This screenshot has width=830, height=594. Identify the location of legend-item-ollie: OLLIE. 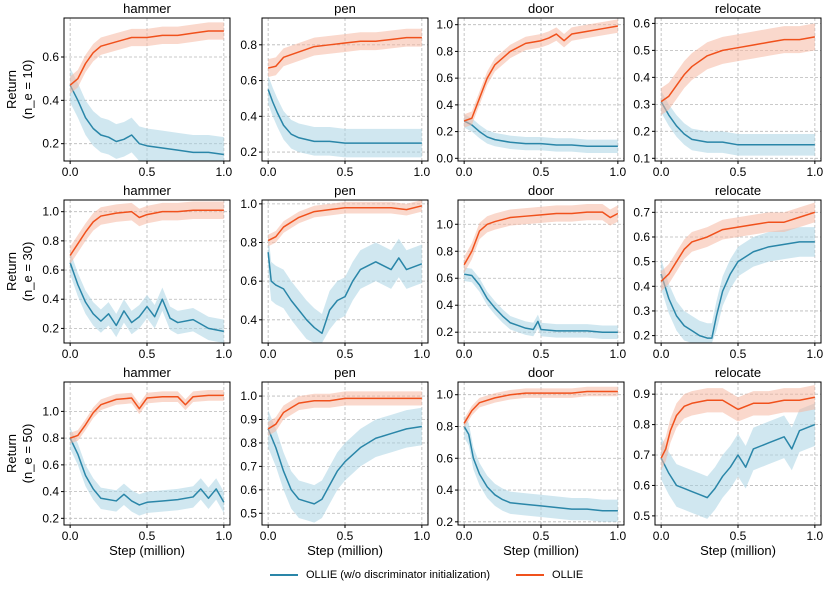
(549, 575).